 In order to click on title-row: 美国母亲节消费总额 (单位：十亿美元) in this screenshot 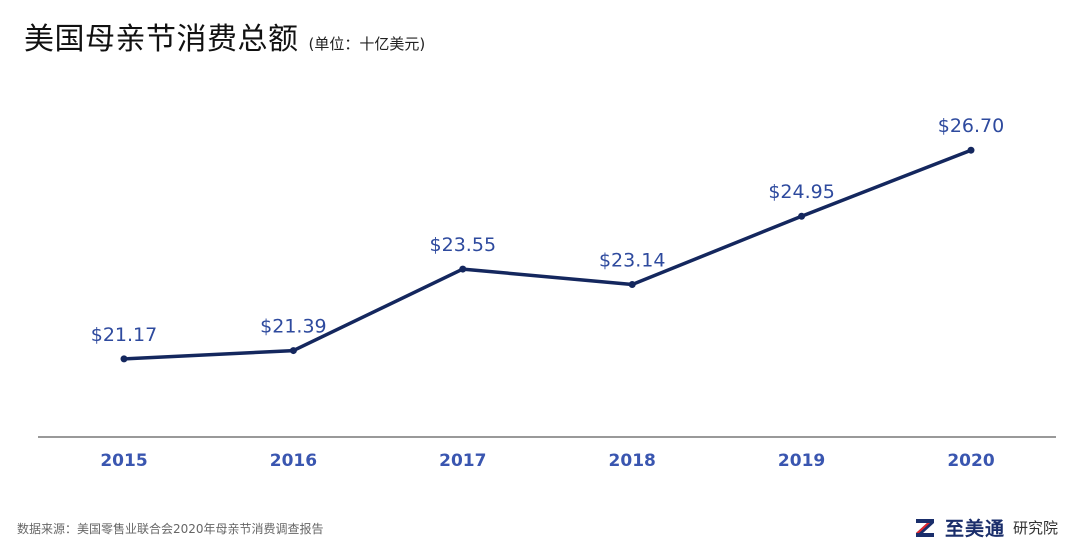, I will do `click(224, 40)`.